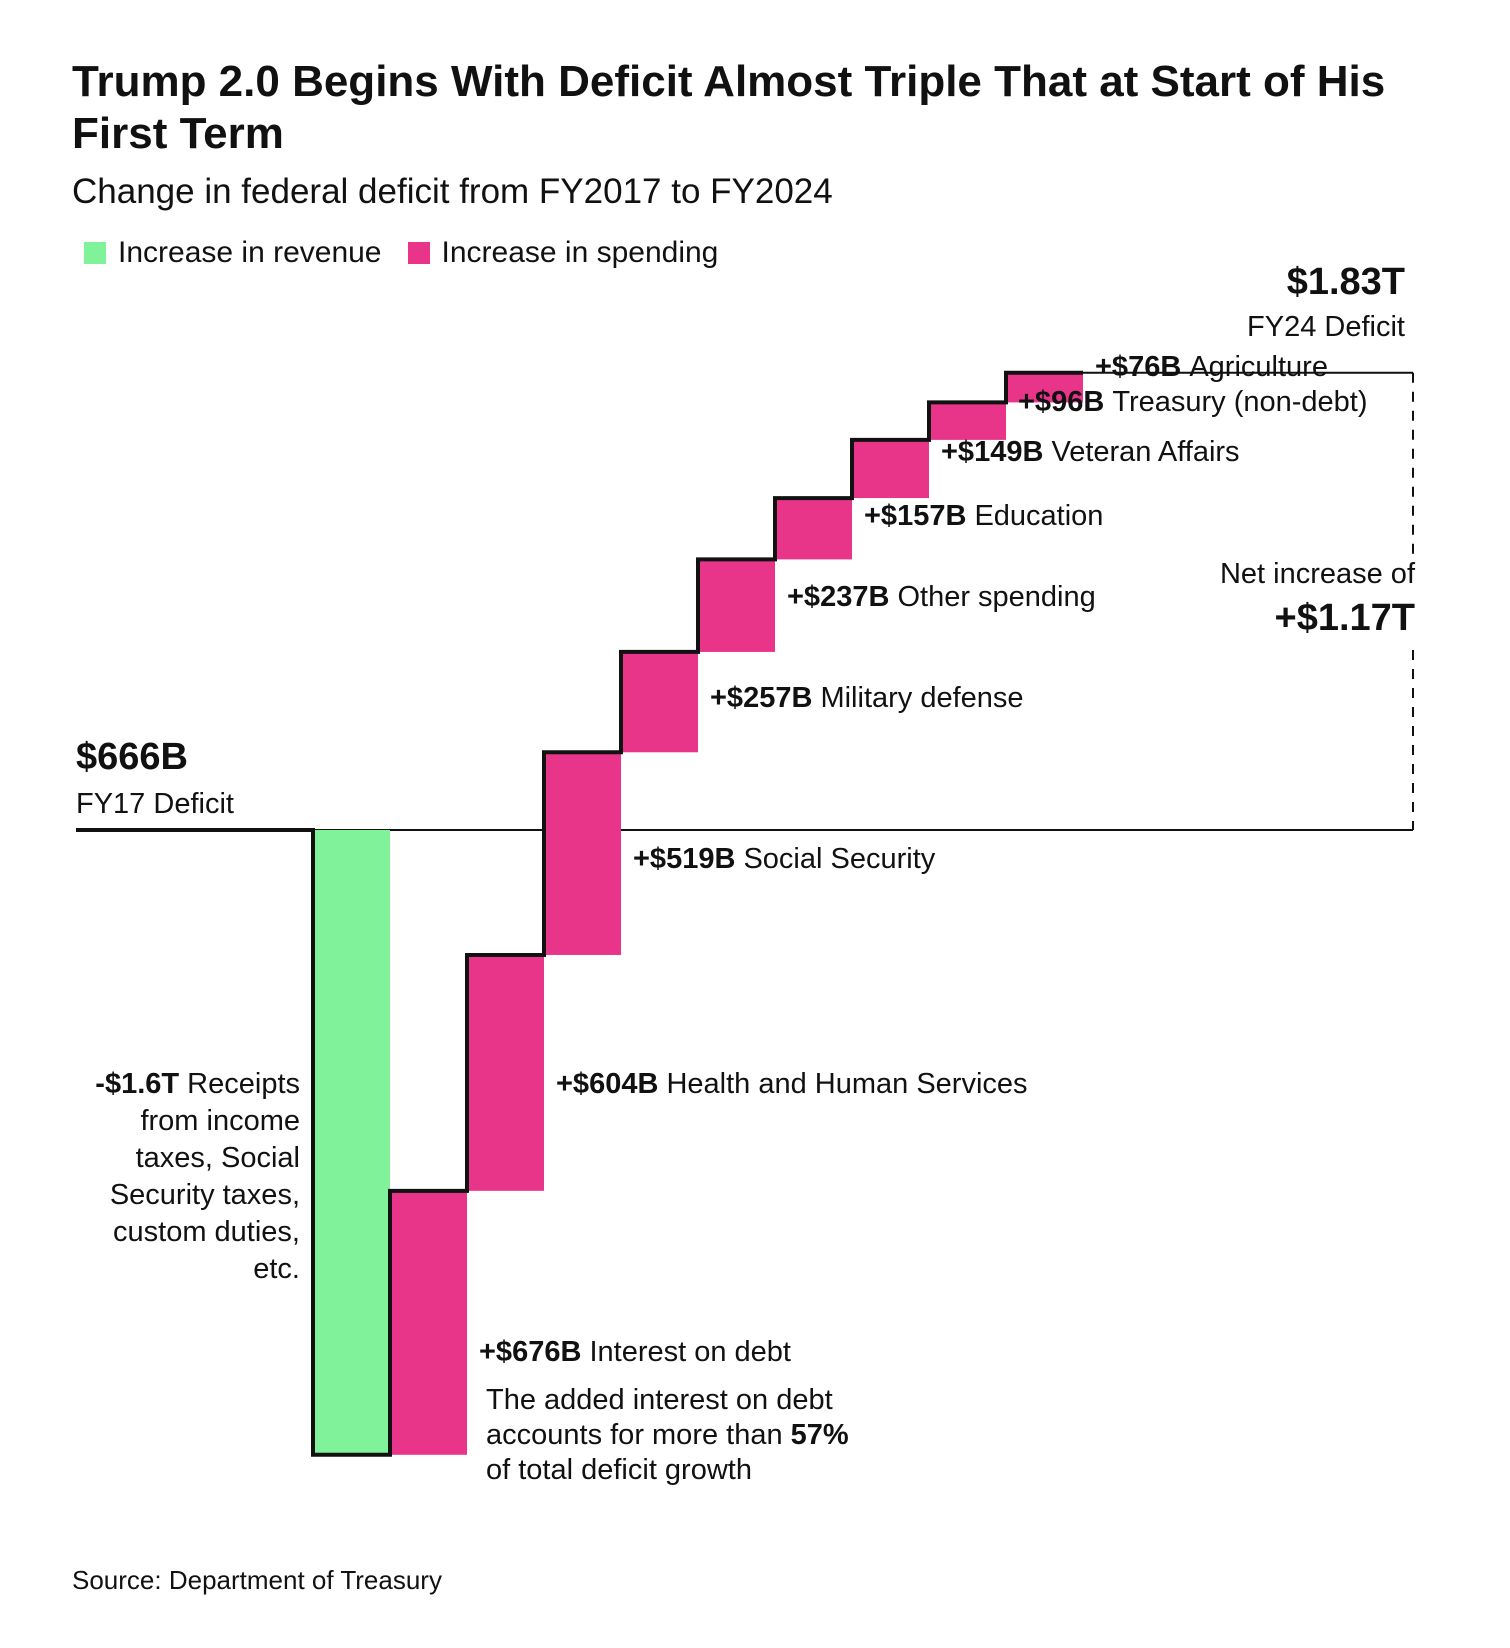 Image resolution: width=1510 pixels, height=1648 pixels. Describe the element at coordinates (220, 1121) in the screenshot. I see `revenue-label-line-1: from income` at that location.